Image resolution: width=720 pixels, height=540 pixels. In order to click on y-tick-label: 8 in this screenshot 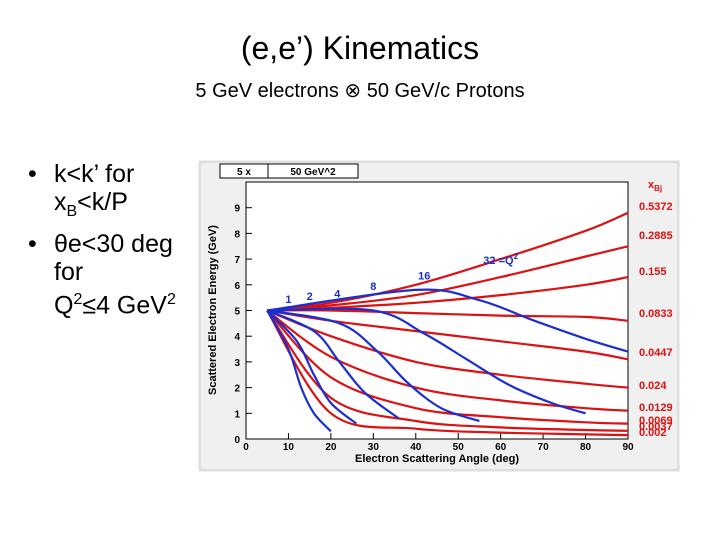, I will do `click(237, 234)`.